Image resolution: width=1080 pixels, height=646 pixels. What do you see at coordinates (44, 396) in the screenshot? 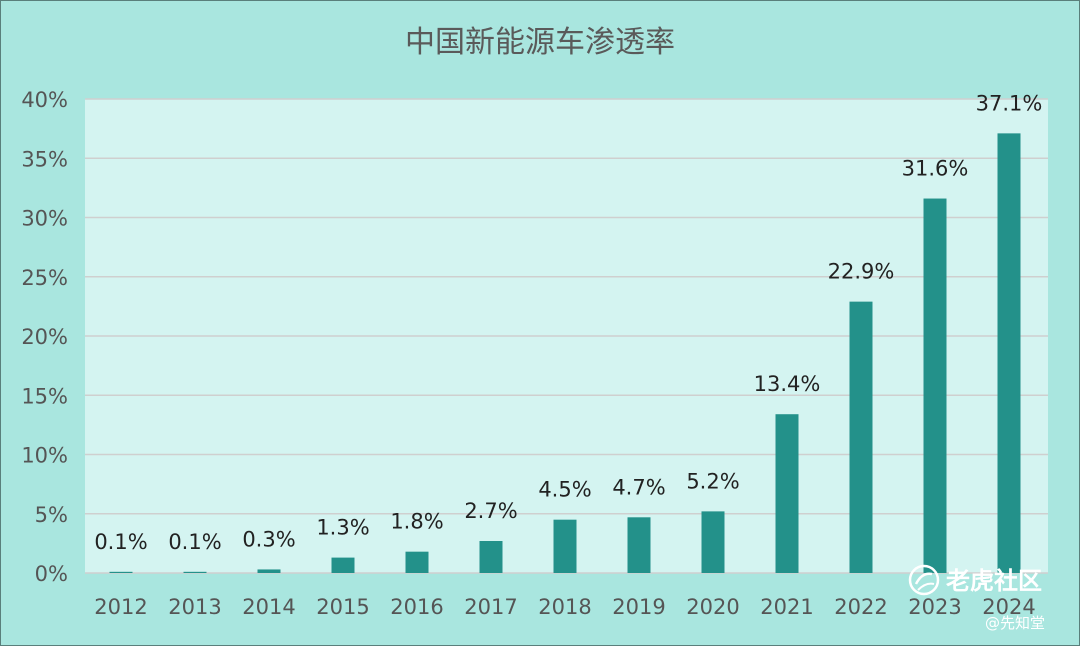
I see `y-tick-label: 15%` at bounding box center [44, 396].